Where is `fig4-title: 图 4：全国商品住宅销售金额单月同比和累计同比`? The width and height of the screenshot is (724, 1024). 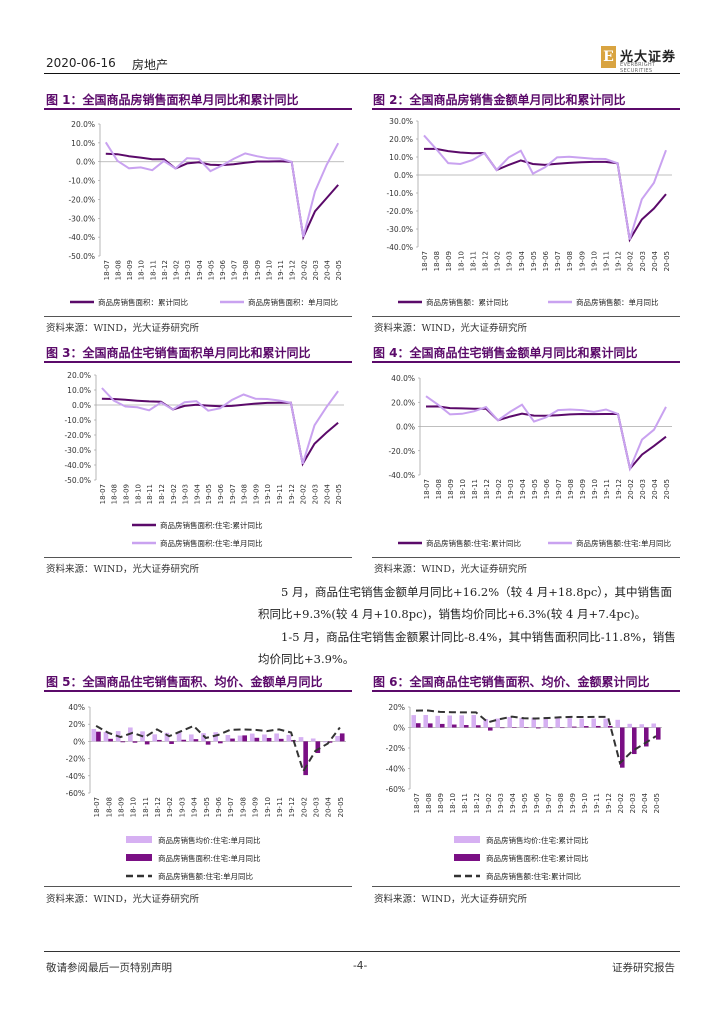 fig4-title: 图 4：全国商品住宅销售金额单月同比和累计同比 is located at coordinates (505, 353).